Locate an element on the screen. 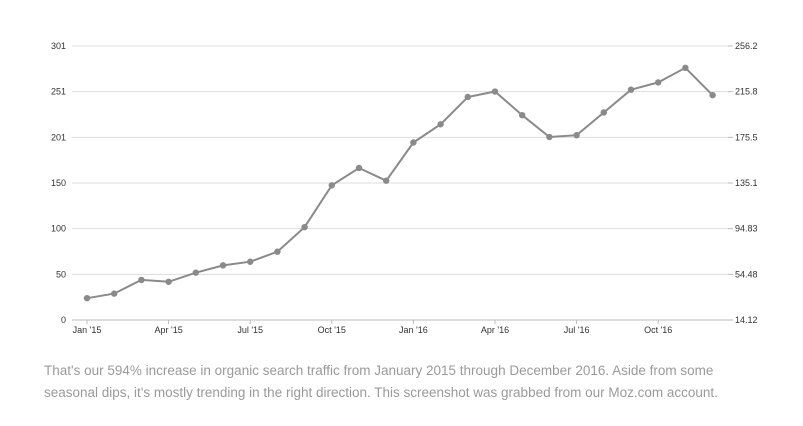 This screenshot has height=426, width=803. x-tick-label: Jan '16 is located at coordinates (413, 330).